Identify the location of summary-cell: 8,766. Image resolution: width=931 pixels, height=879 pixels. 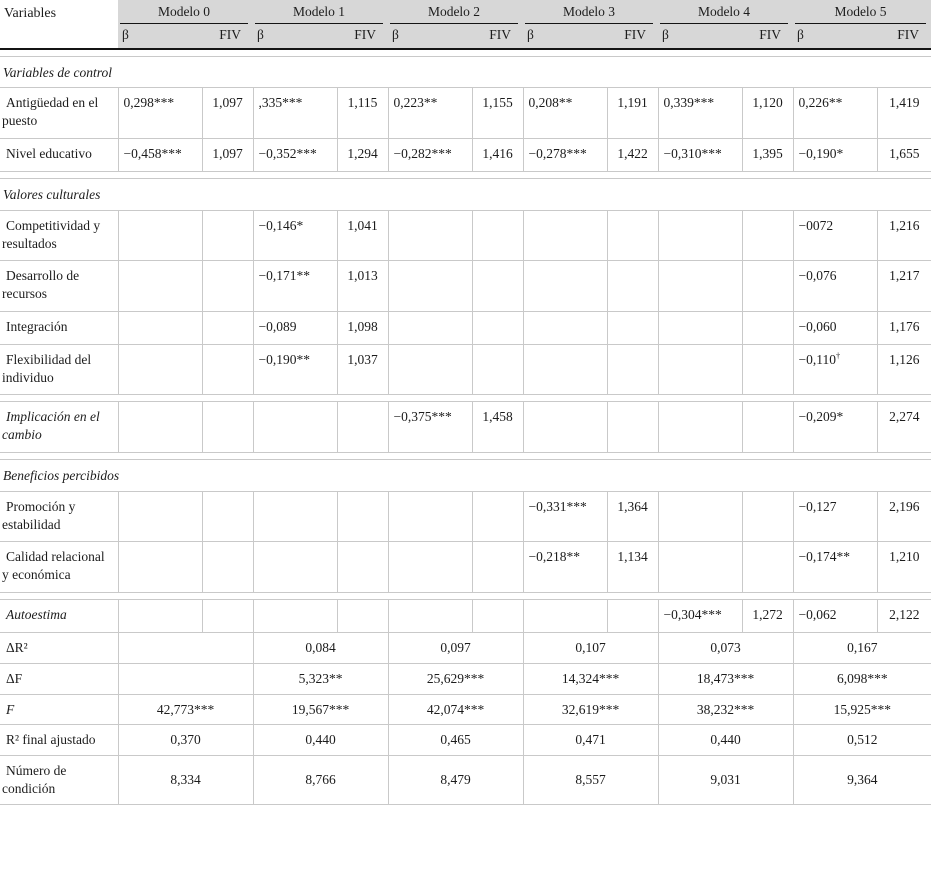
(320, 780).